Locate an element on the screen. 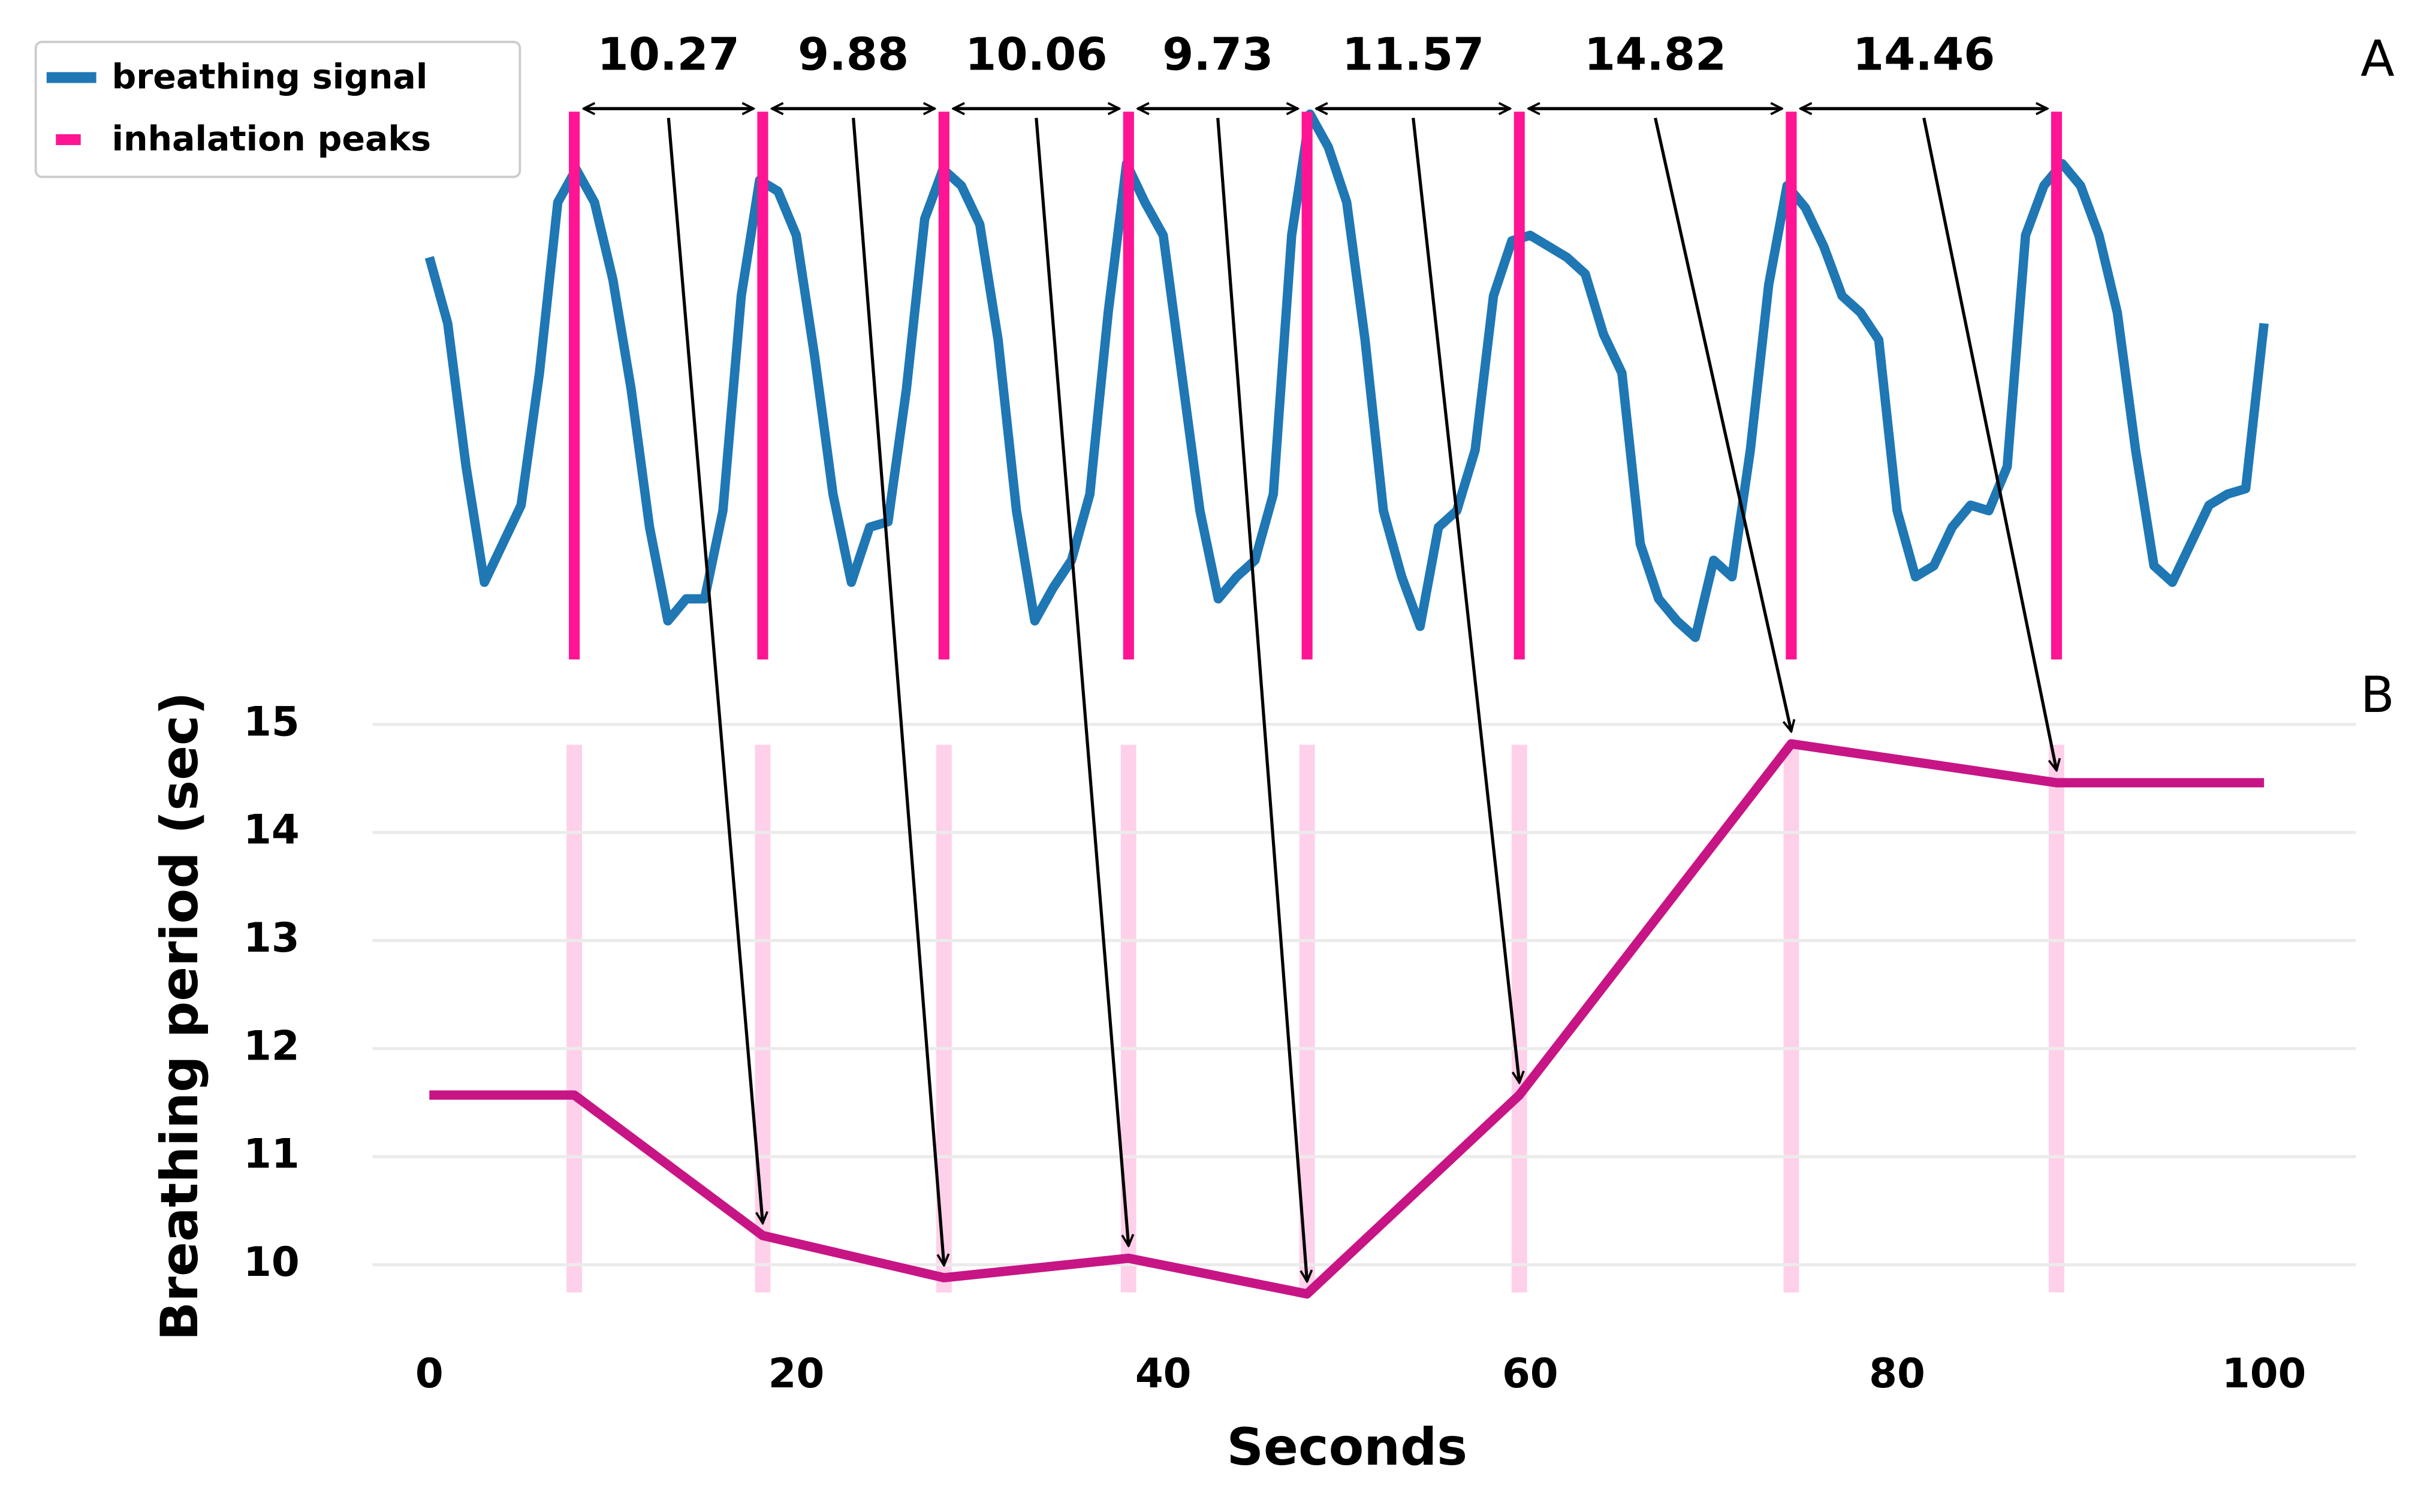  legend-label: inhalation peaks is located at coordinates (271, 139).